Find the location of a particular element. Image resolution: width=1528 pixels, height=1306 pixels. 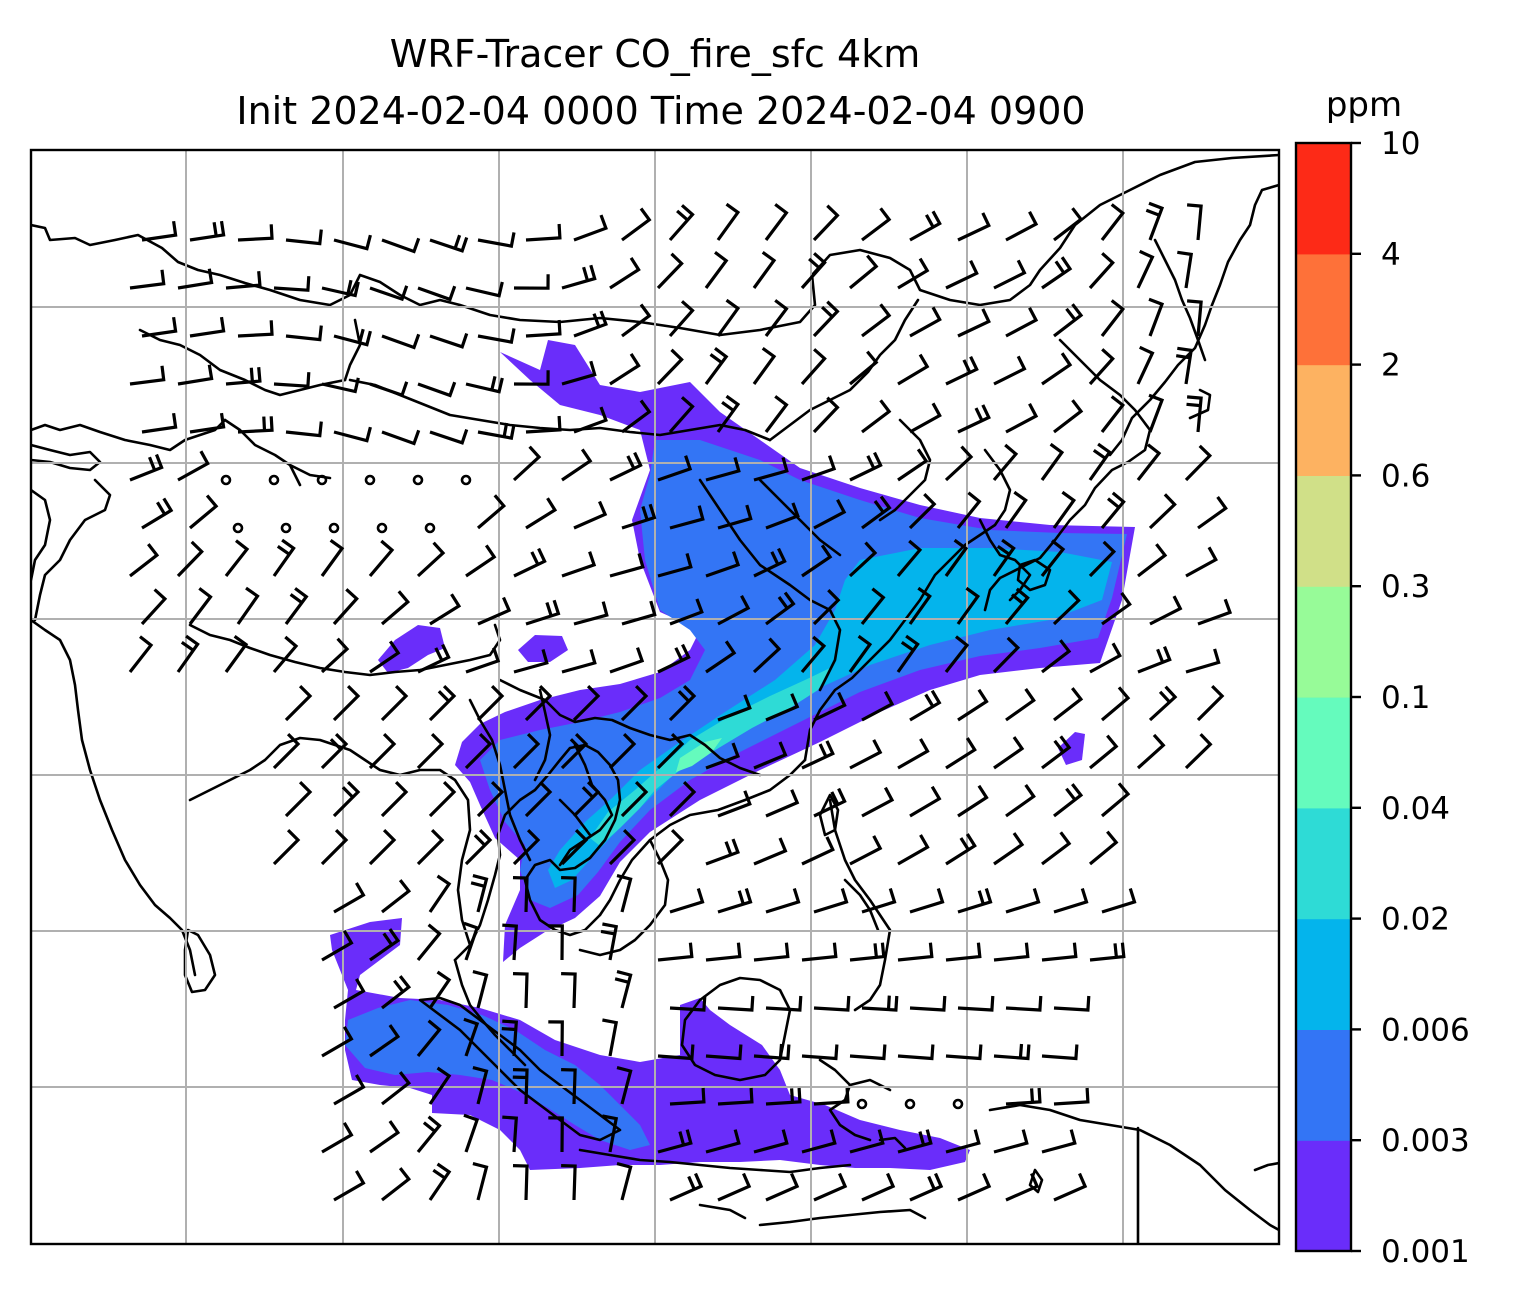

coast-north-asia is located at coordinates (655, 245).